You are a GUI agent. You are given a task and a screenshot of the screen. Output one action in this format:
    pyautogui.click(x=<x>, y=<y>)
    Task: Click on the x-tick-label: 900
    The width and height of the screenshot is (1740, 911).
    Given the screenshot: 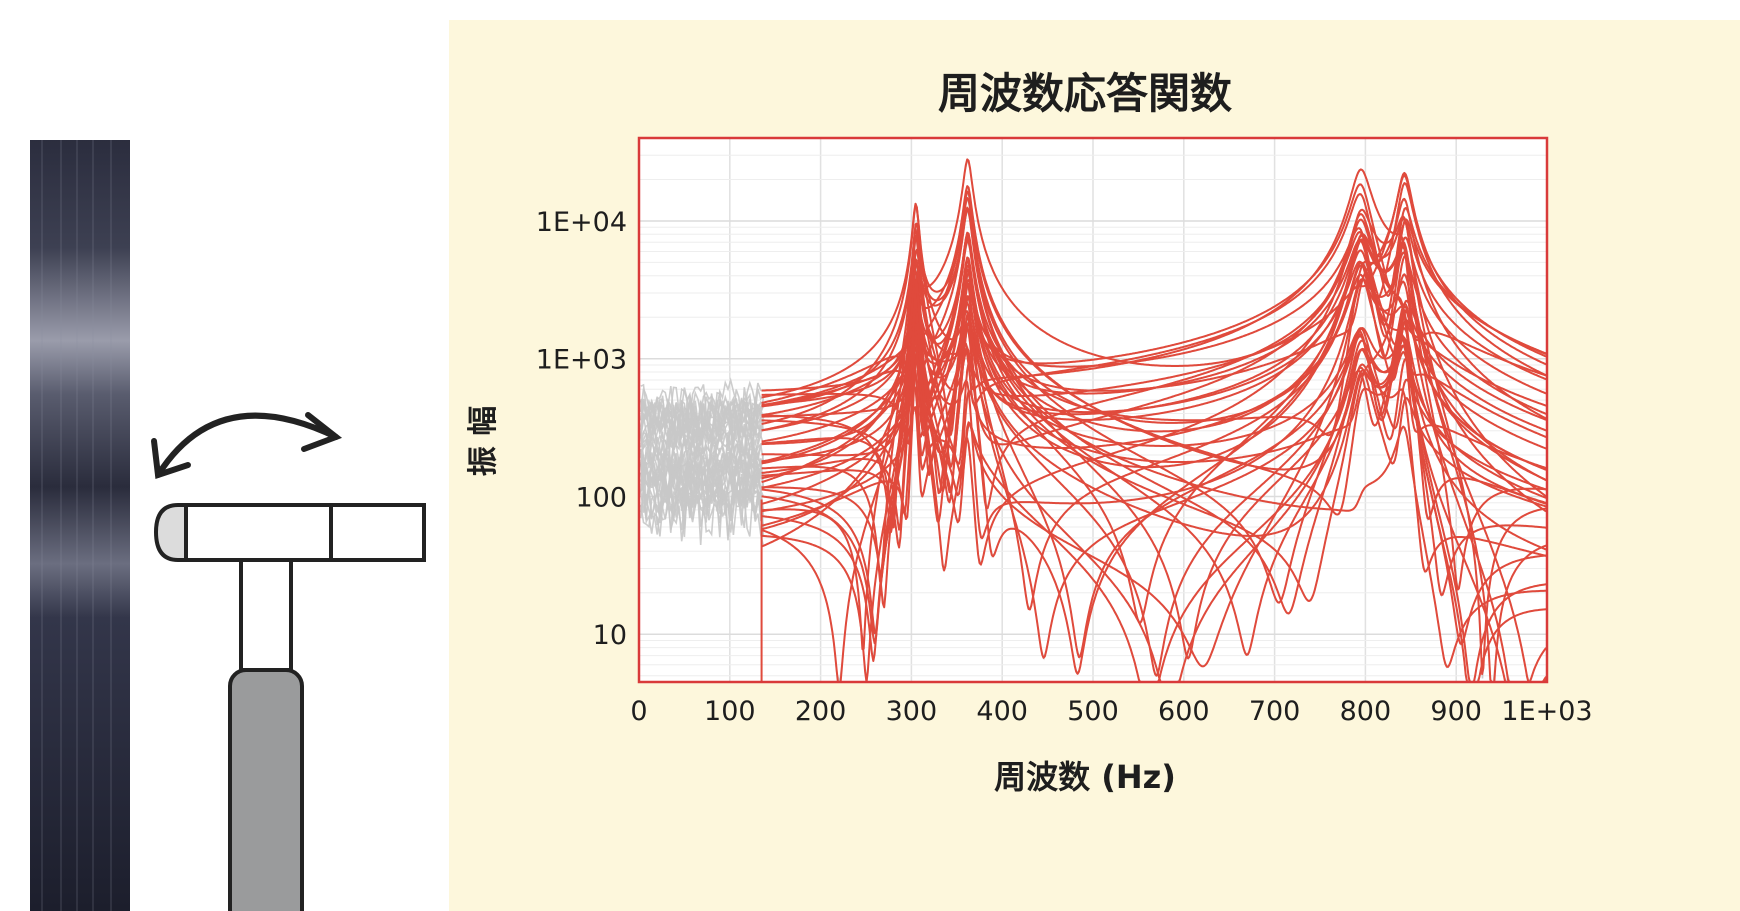 What is the action you would take?
    pyautogui.click(x=1456, y=711)
    